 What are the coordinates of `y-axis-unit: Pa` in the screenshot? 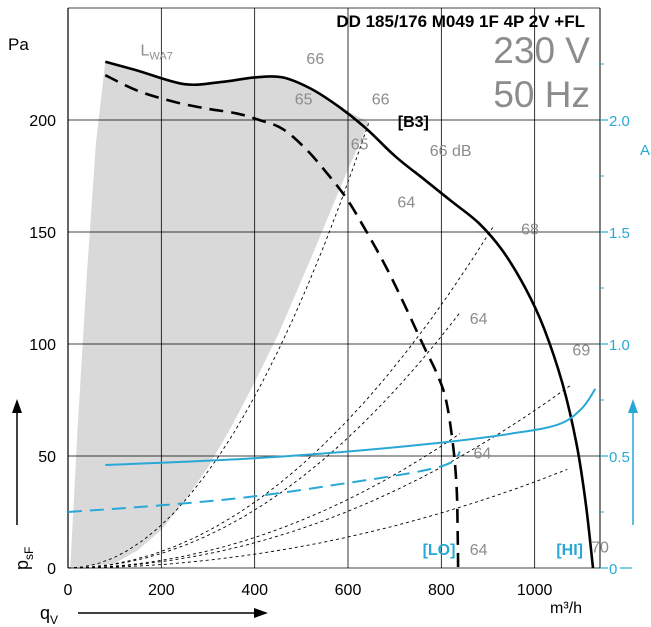 It's located at (18, 44).